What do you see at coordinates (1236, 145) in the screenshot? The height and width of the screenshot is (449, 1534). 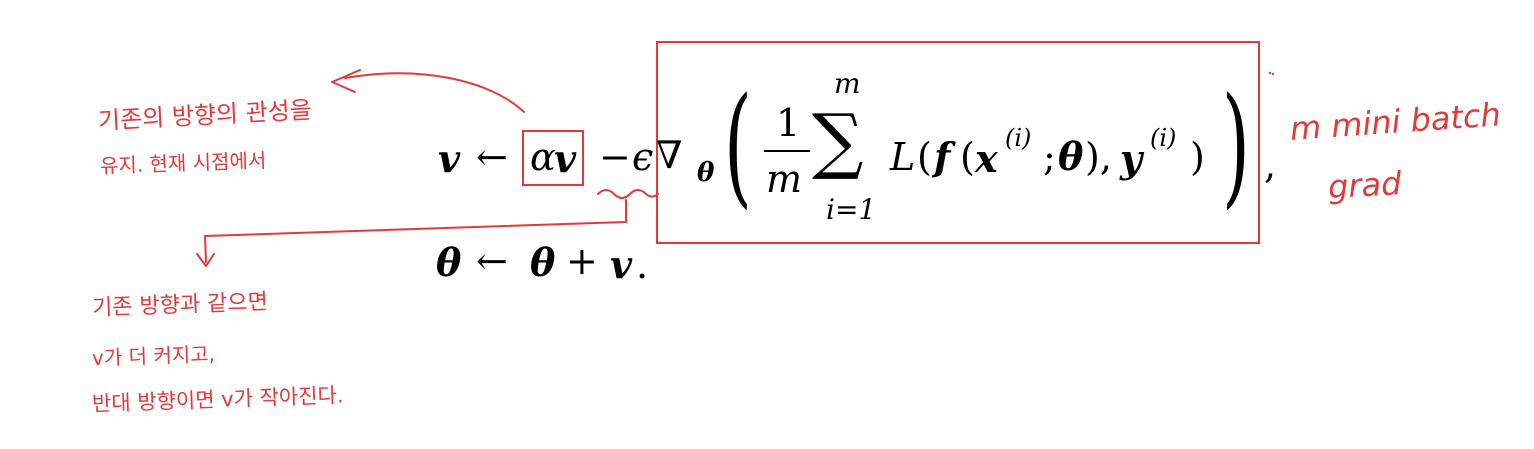 I see `right-big-paren: )` at bounding box center [1236, 145].